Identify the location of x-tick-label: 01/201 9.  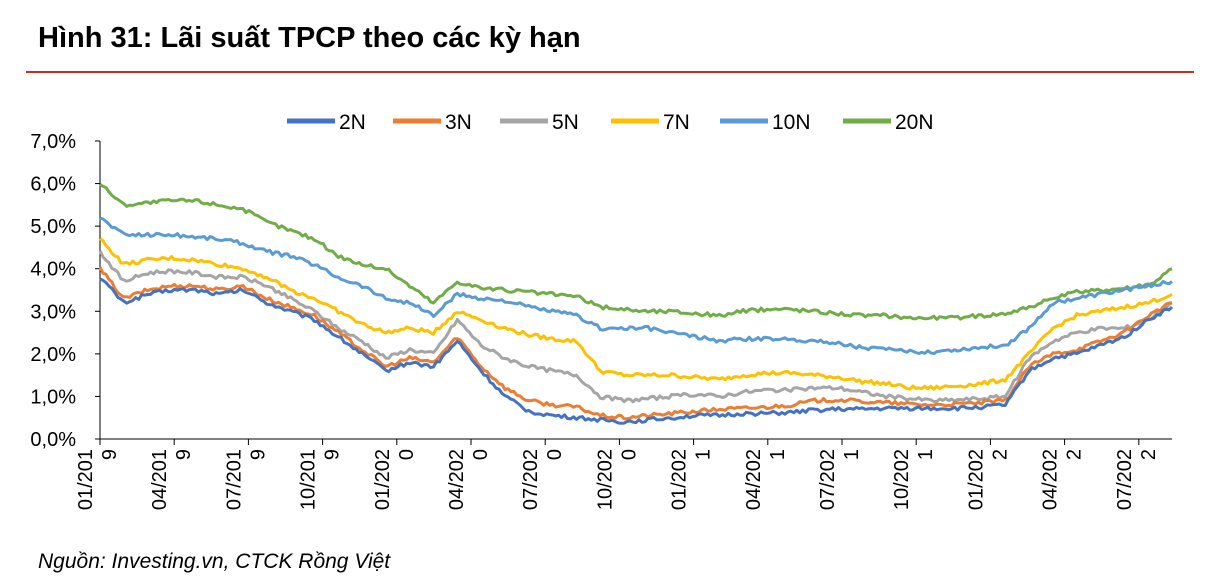
(98, 479).